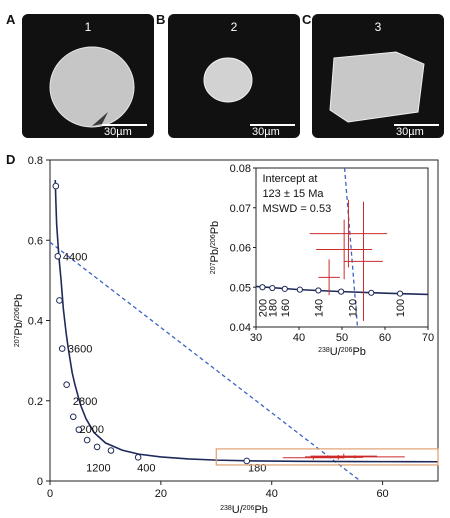 The width and height of the screenshot is (450, 518). Describe the element at coordinates (307, 19) in the screenshot. I see `panel-label-c: C` at that location.